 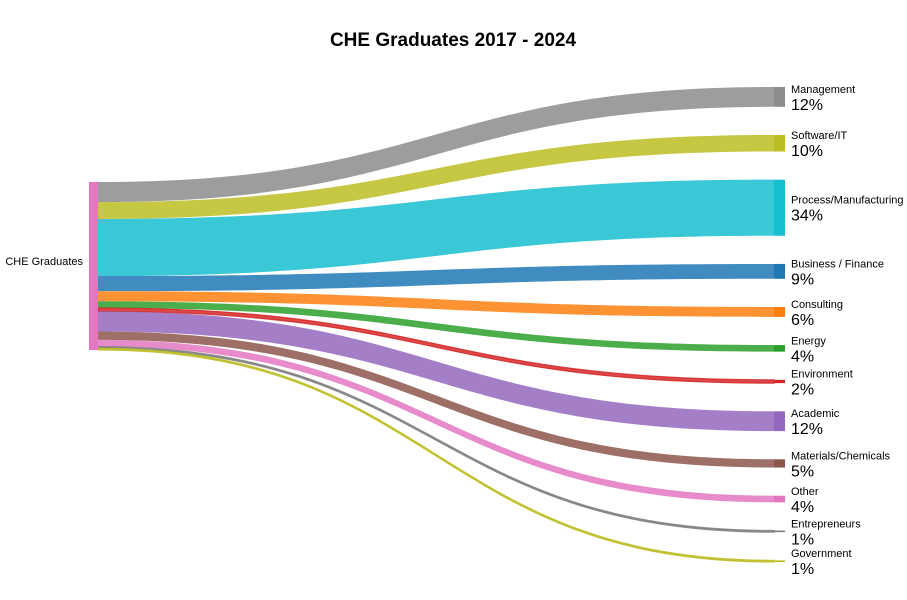 What do you see at coordinates (826, 524) in the screenshot?
I see `target-label: Entrepreneurs` at bounding box center [826, 524].